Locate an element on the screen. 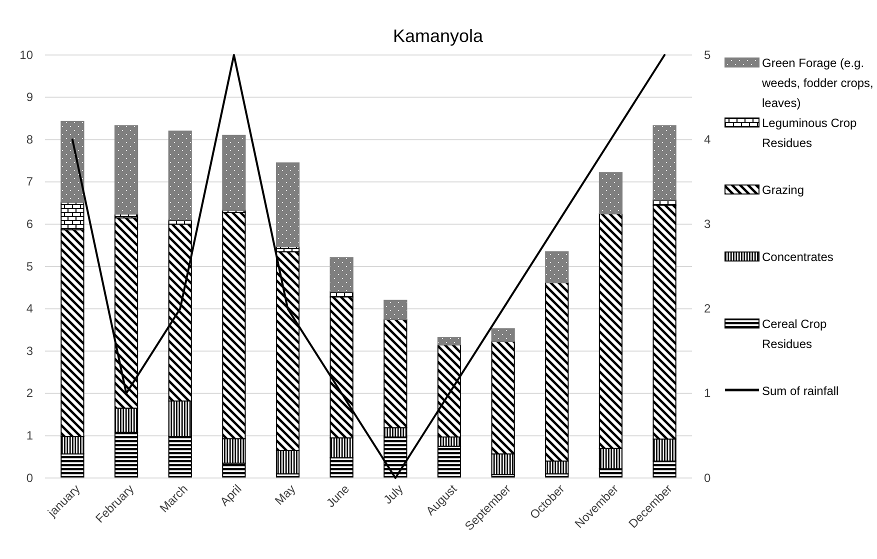 The height and width of the screenshot is (559, 877). y2-tick-label: 2 is located at coordinates (707, 309).